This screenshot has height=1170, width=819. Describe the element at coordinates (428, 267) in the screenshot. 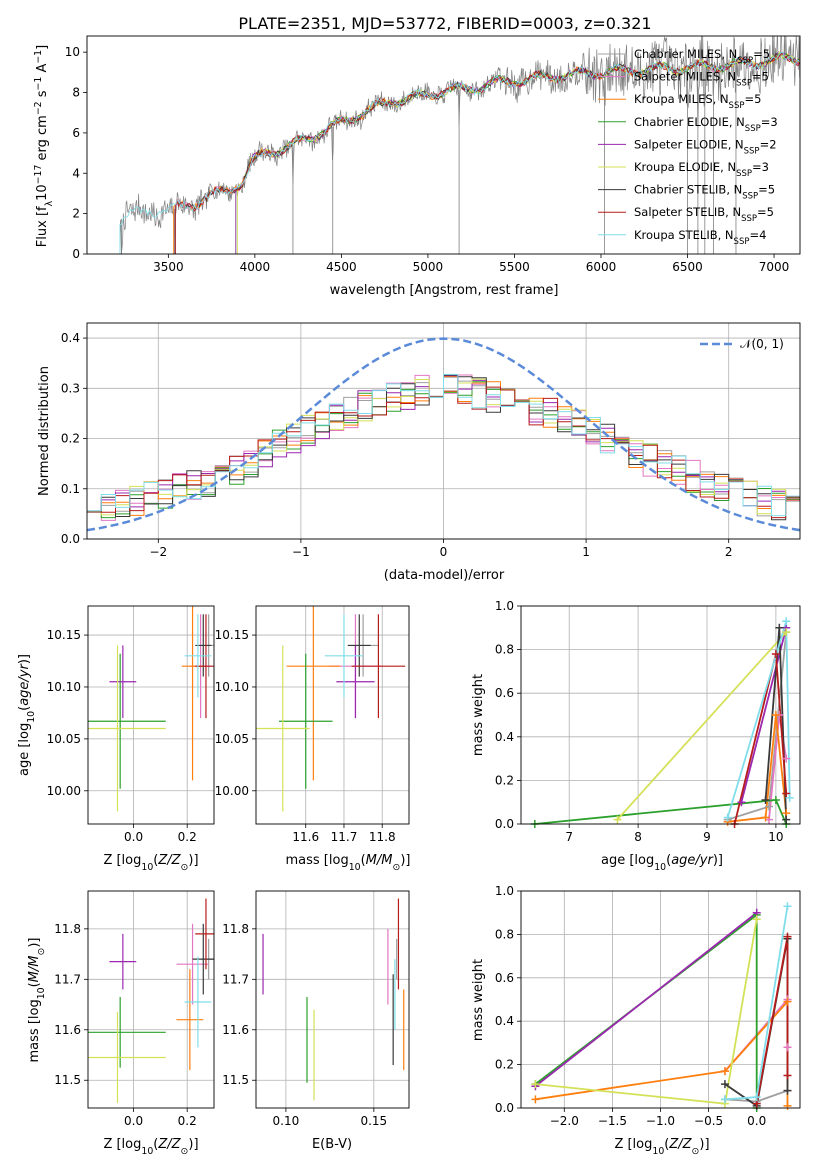

I see `x-tick-label: 5000` at that location.